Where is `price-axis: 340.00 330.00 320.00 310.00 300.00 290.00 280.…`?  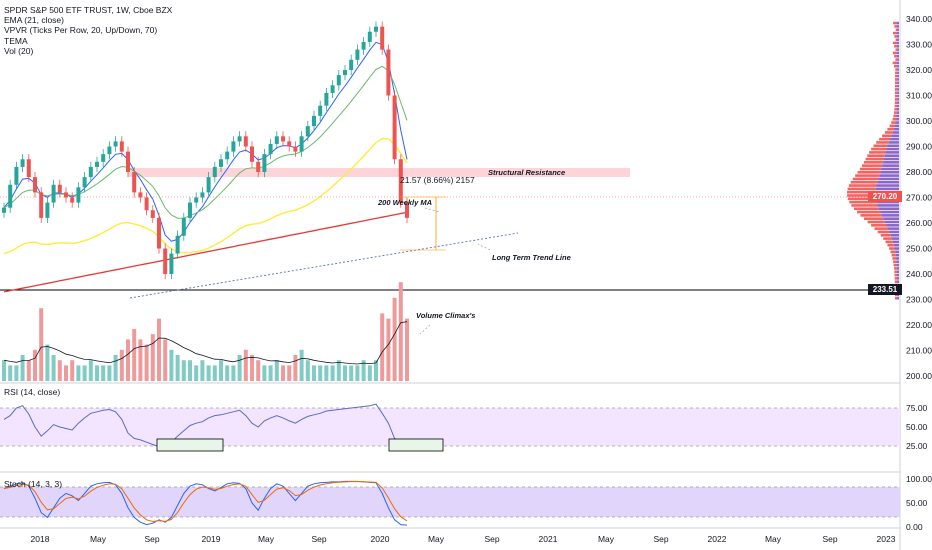
price-axis: 340.00 330.00 320.00 310.00 300.00 290.00 280.… is located at coordinates (919, 197).